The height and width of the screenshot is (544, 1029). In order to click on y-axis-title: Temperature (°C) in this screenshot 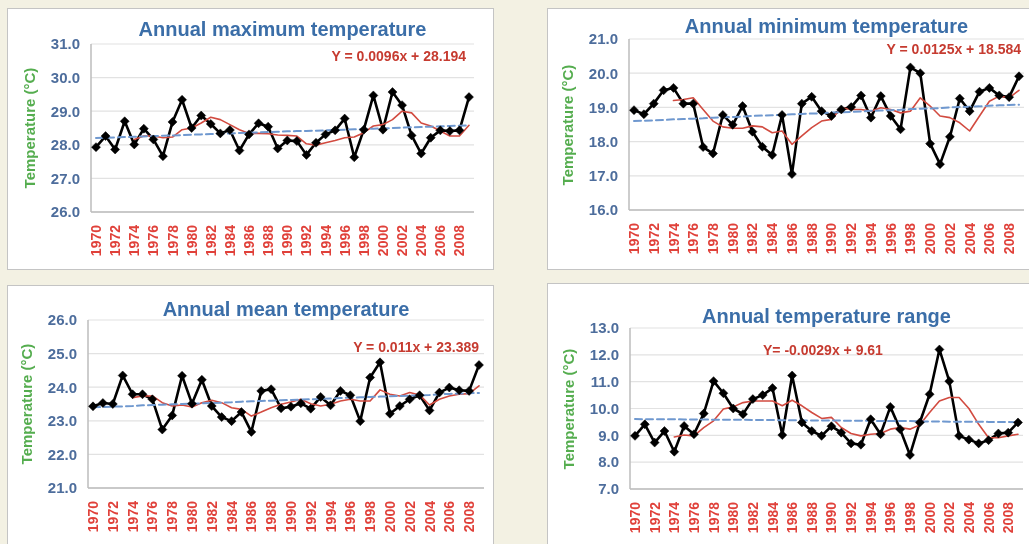, I will do `click(568, 408)`.